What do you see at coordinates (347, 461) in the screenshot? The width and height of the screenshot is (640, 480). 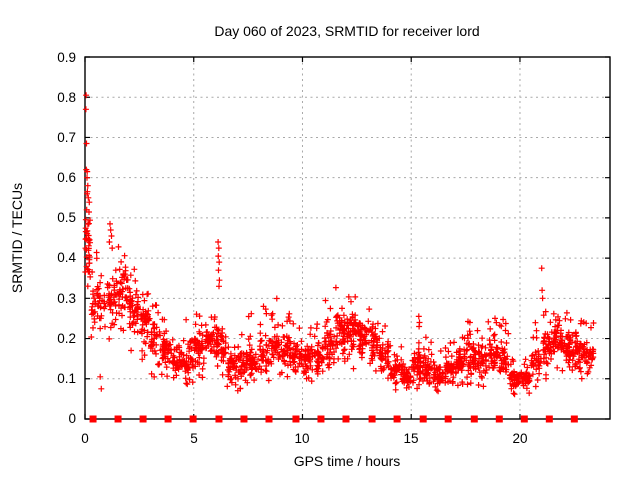 I see `x-axis-label: GPS time / hours` at bounding box center [347, 461].